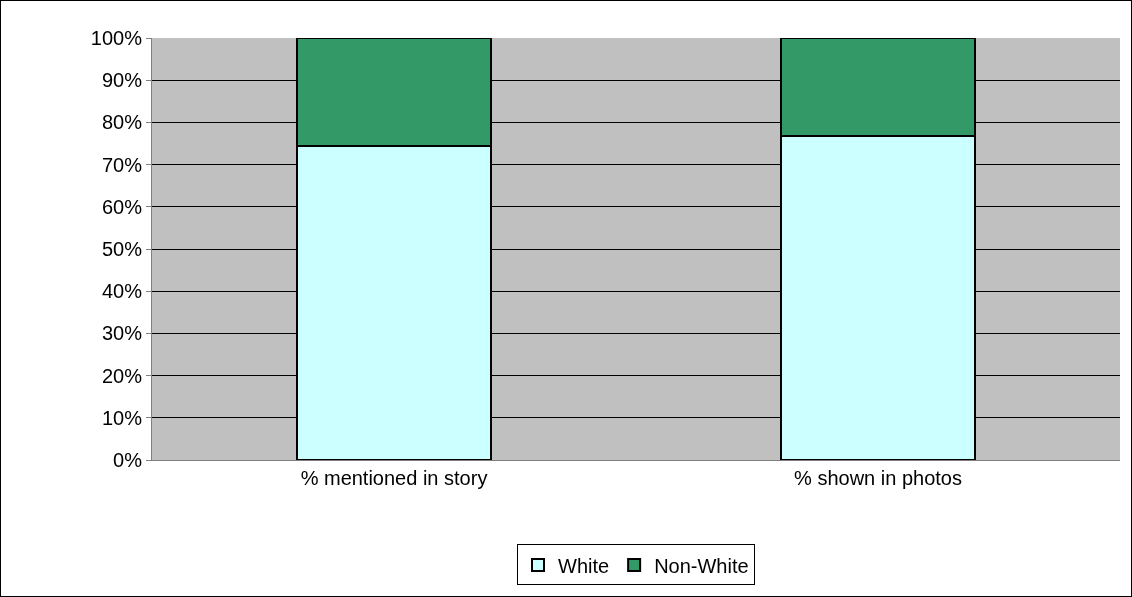 This screenshot has height=597, width=1132. I want to click on y-tick-label: 90%, so click(122, 80).